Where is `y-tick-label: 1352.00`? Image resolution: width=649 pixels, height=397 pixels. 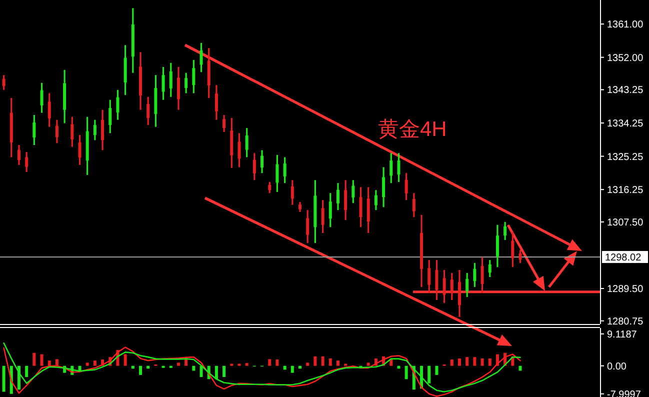
y-tick-label: 1352.00 is located at coordinates (625, 58).